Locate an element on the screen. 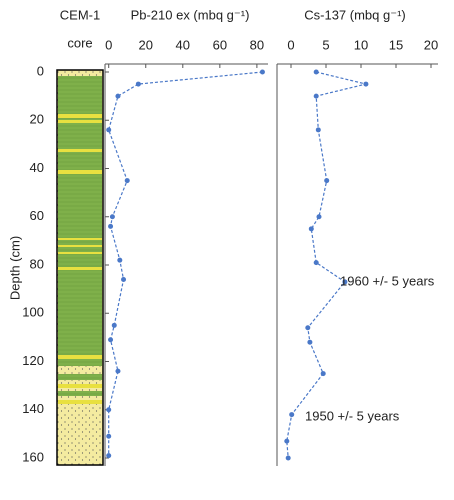  y-tick-label: 80 is located at coordinates (37, 263).